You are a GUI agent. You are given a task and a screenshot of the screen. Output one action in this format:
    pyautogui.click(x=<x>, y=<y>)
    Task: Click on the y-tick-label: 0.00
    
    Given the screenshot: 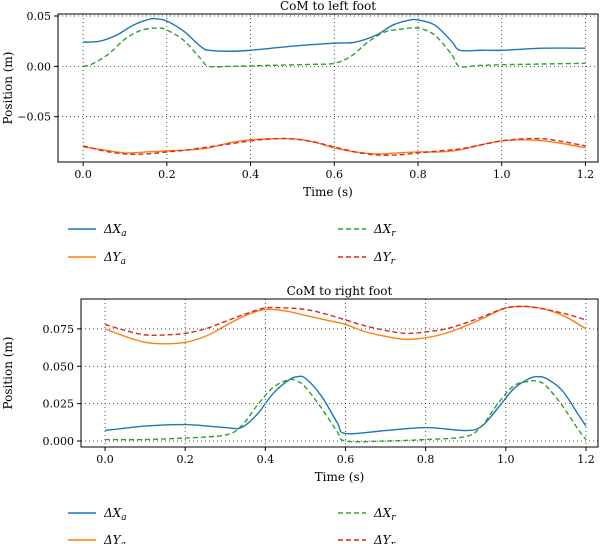 What is the action you would take?
    pyautogui.click(x=39, y=66)
    